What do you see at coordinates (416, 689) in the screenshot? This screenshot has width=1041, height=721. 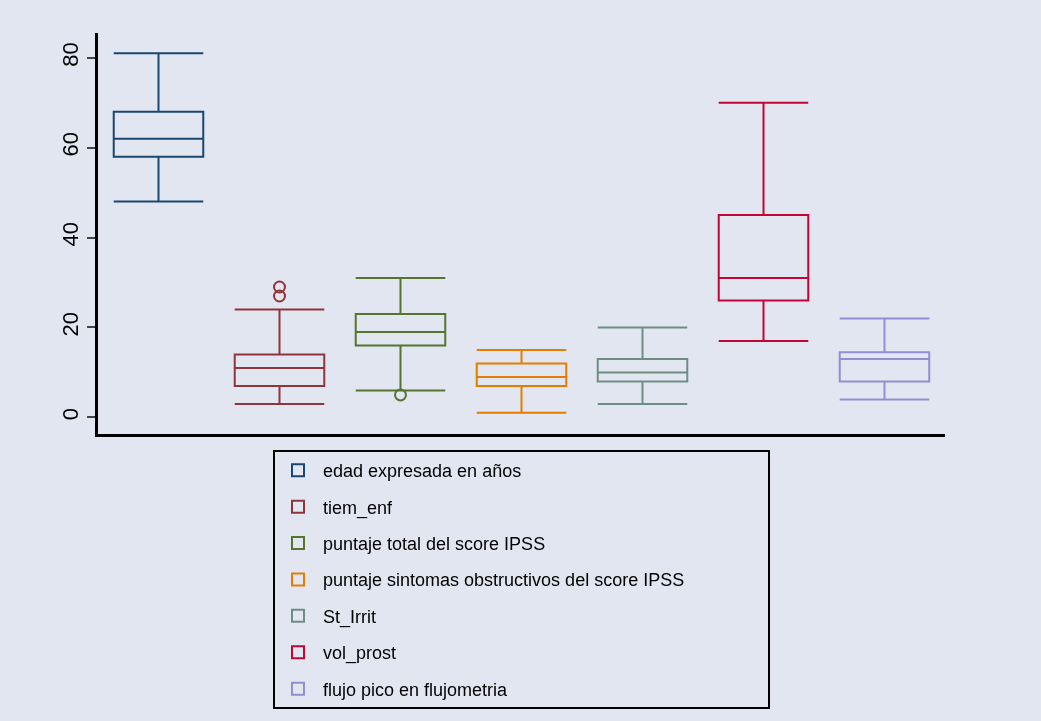 I see `legend-label: flujo pico en flujometria` at bounding box center [416, 689].